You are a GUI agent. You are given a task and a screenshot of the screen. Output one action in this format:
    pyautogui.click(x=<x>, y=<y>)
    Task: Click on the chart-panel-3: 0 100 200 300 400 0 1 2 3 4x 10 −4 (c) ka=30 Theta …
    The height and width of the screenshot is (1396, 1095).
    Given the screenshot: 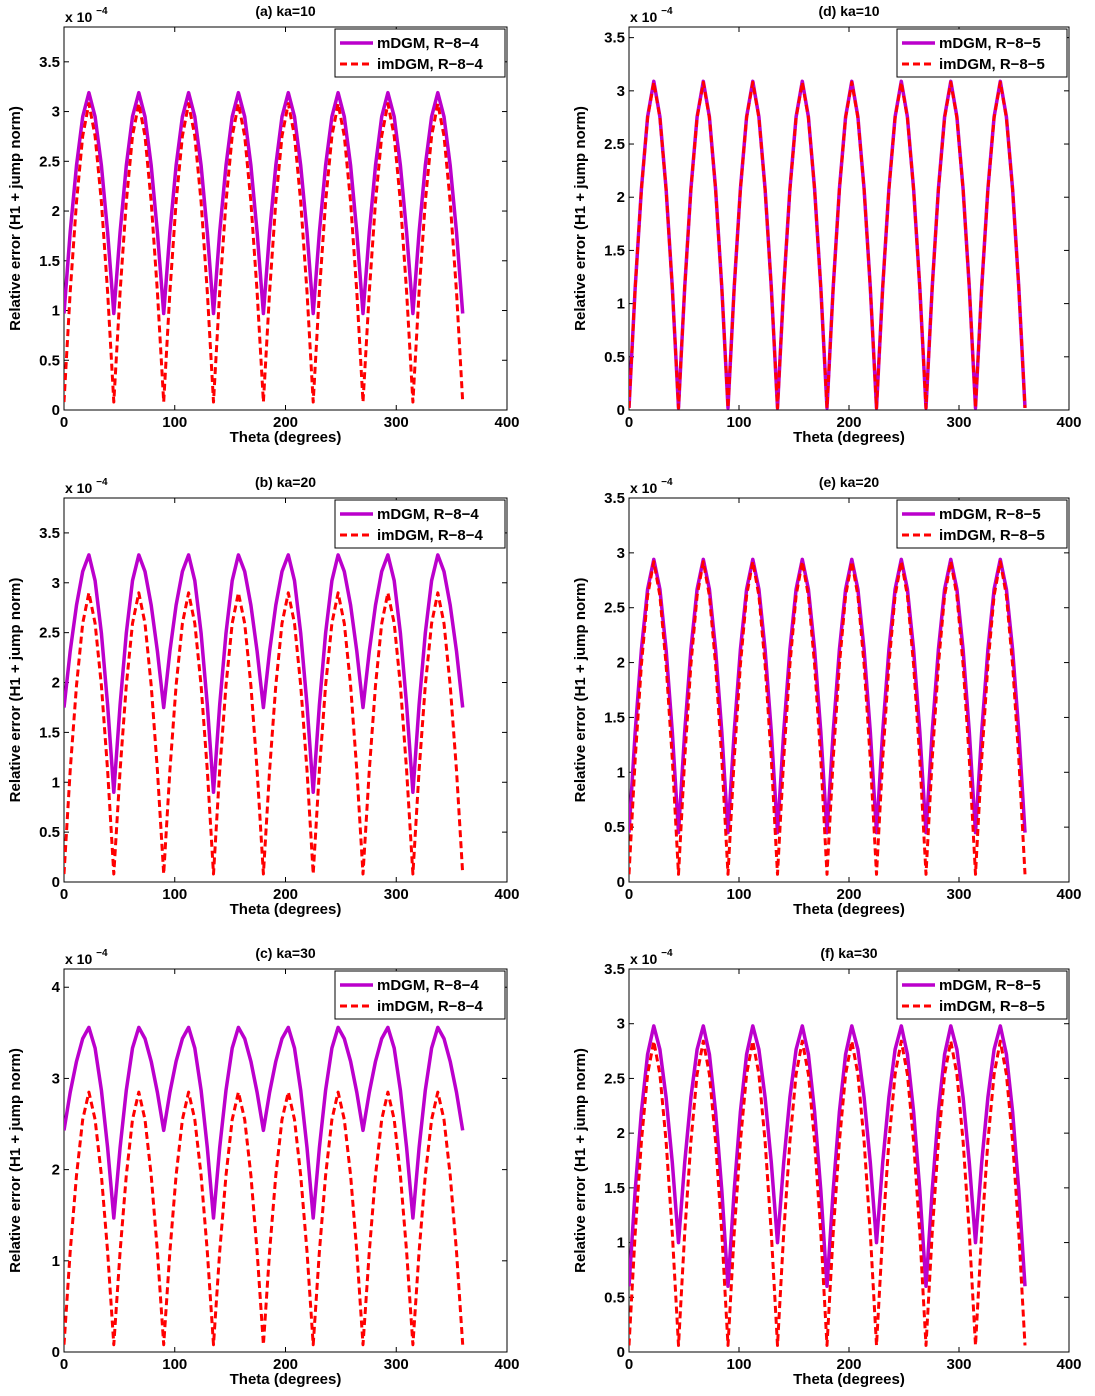 What is the action you would take?
    pyautogui.click(x=263, y=1166)
    